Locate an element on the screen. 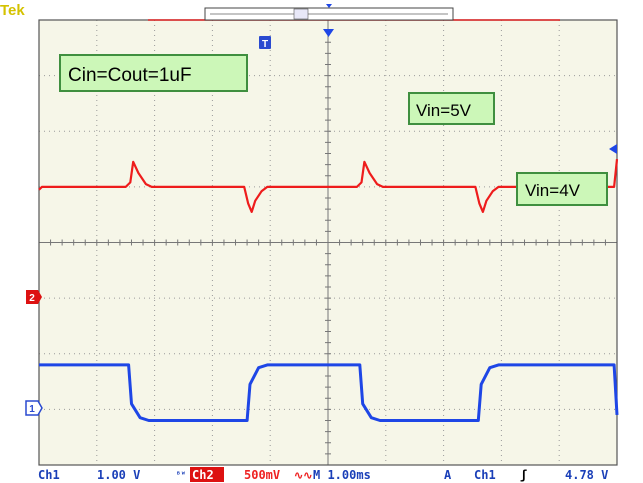  trigger-level: 4.78 V is located at coordinates (586, 475).